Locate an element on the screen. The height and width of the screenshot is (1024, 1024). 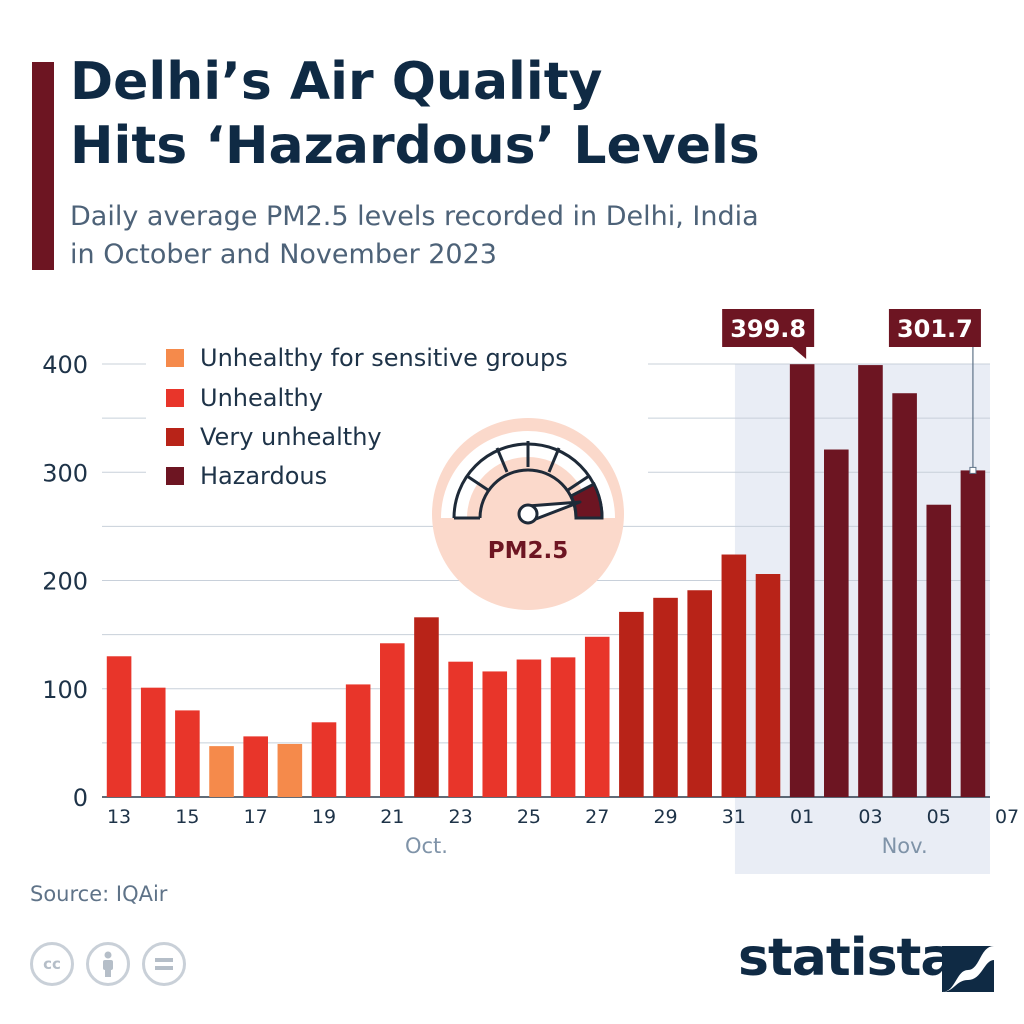
gauge-label: PM2.5 is located at coordinates (528, 551).